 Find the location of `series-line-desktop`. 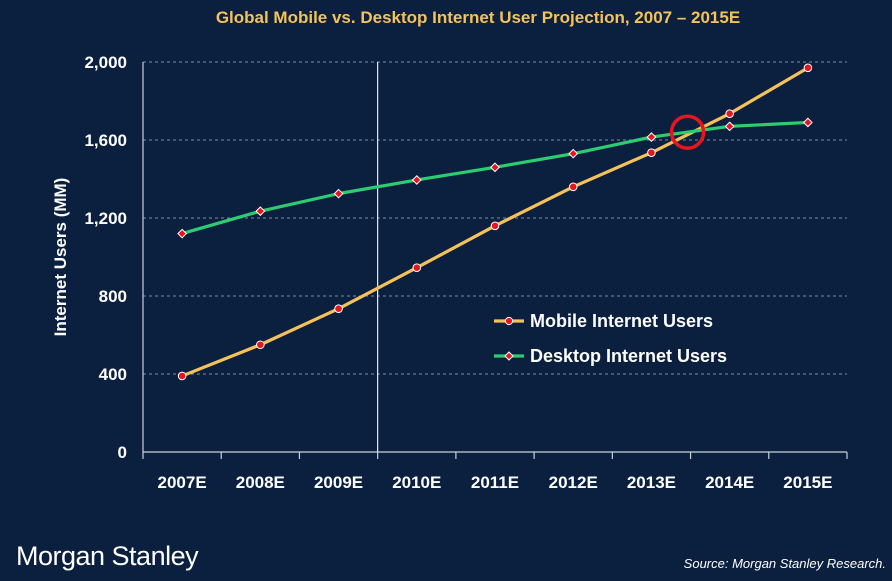

series-line-desktop is located at coordinates (494, 178).